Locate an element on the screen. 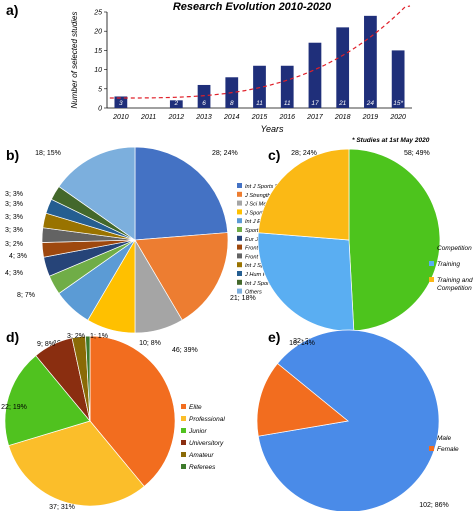  x-tick-label: 2010 is located at coordinates (120, 117).